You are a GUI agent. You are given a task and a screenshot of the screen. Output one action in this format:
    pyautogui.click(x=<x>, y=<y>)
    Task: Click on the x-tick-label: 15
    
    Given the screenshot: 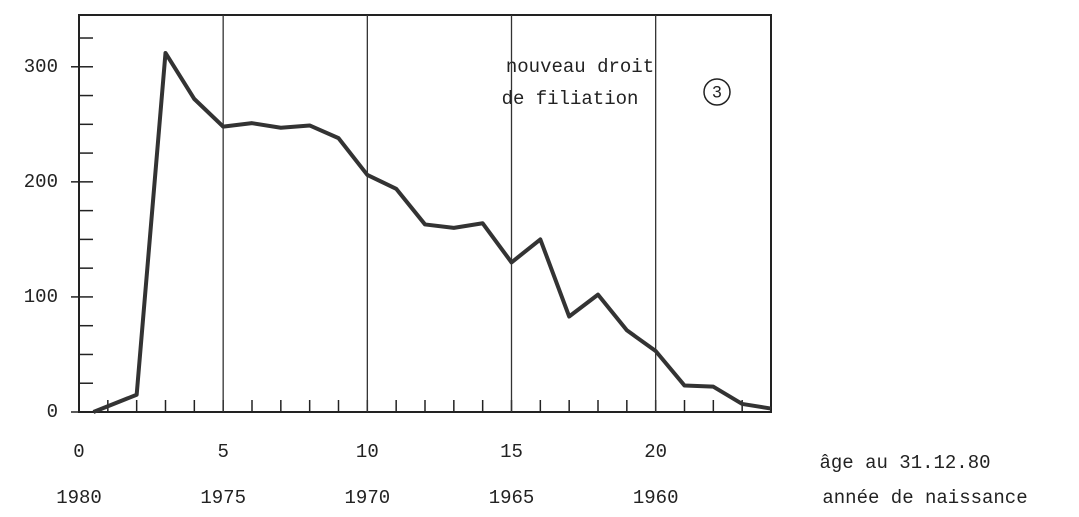 What is the action you would take?
    pyautogui.click(x=511, y=452)
    